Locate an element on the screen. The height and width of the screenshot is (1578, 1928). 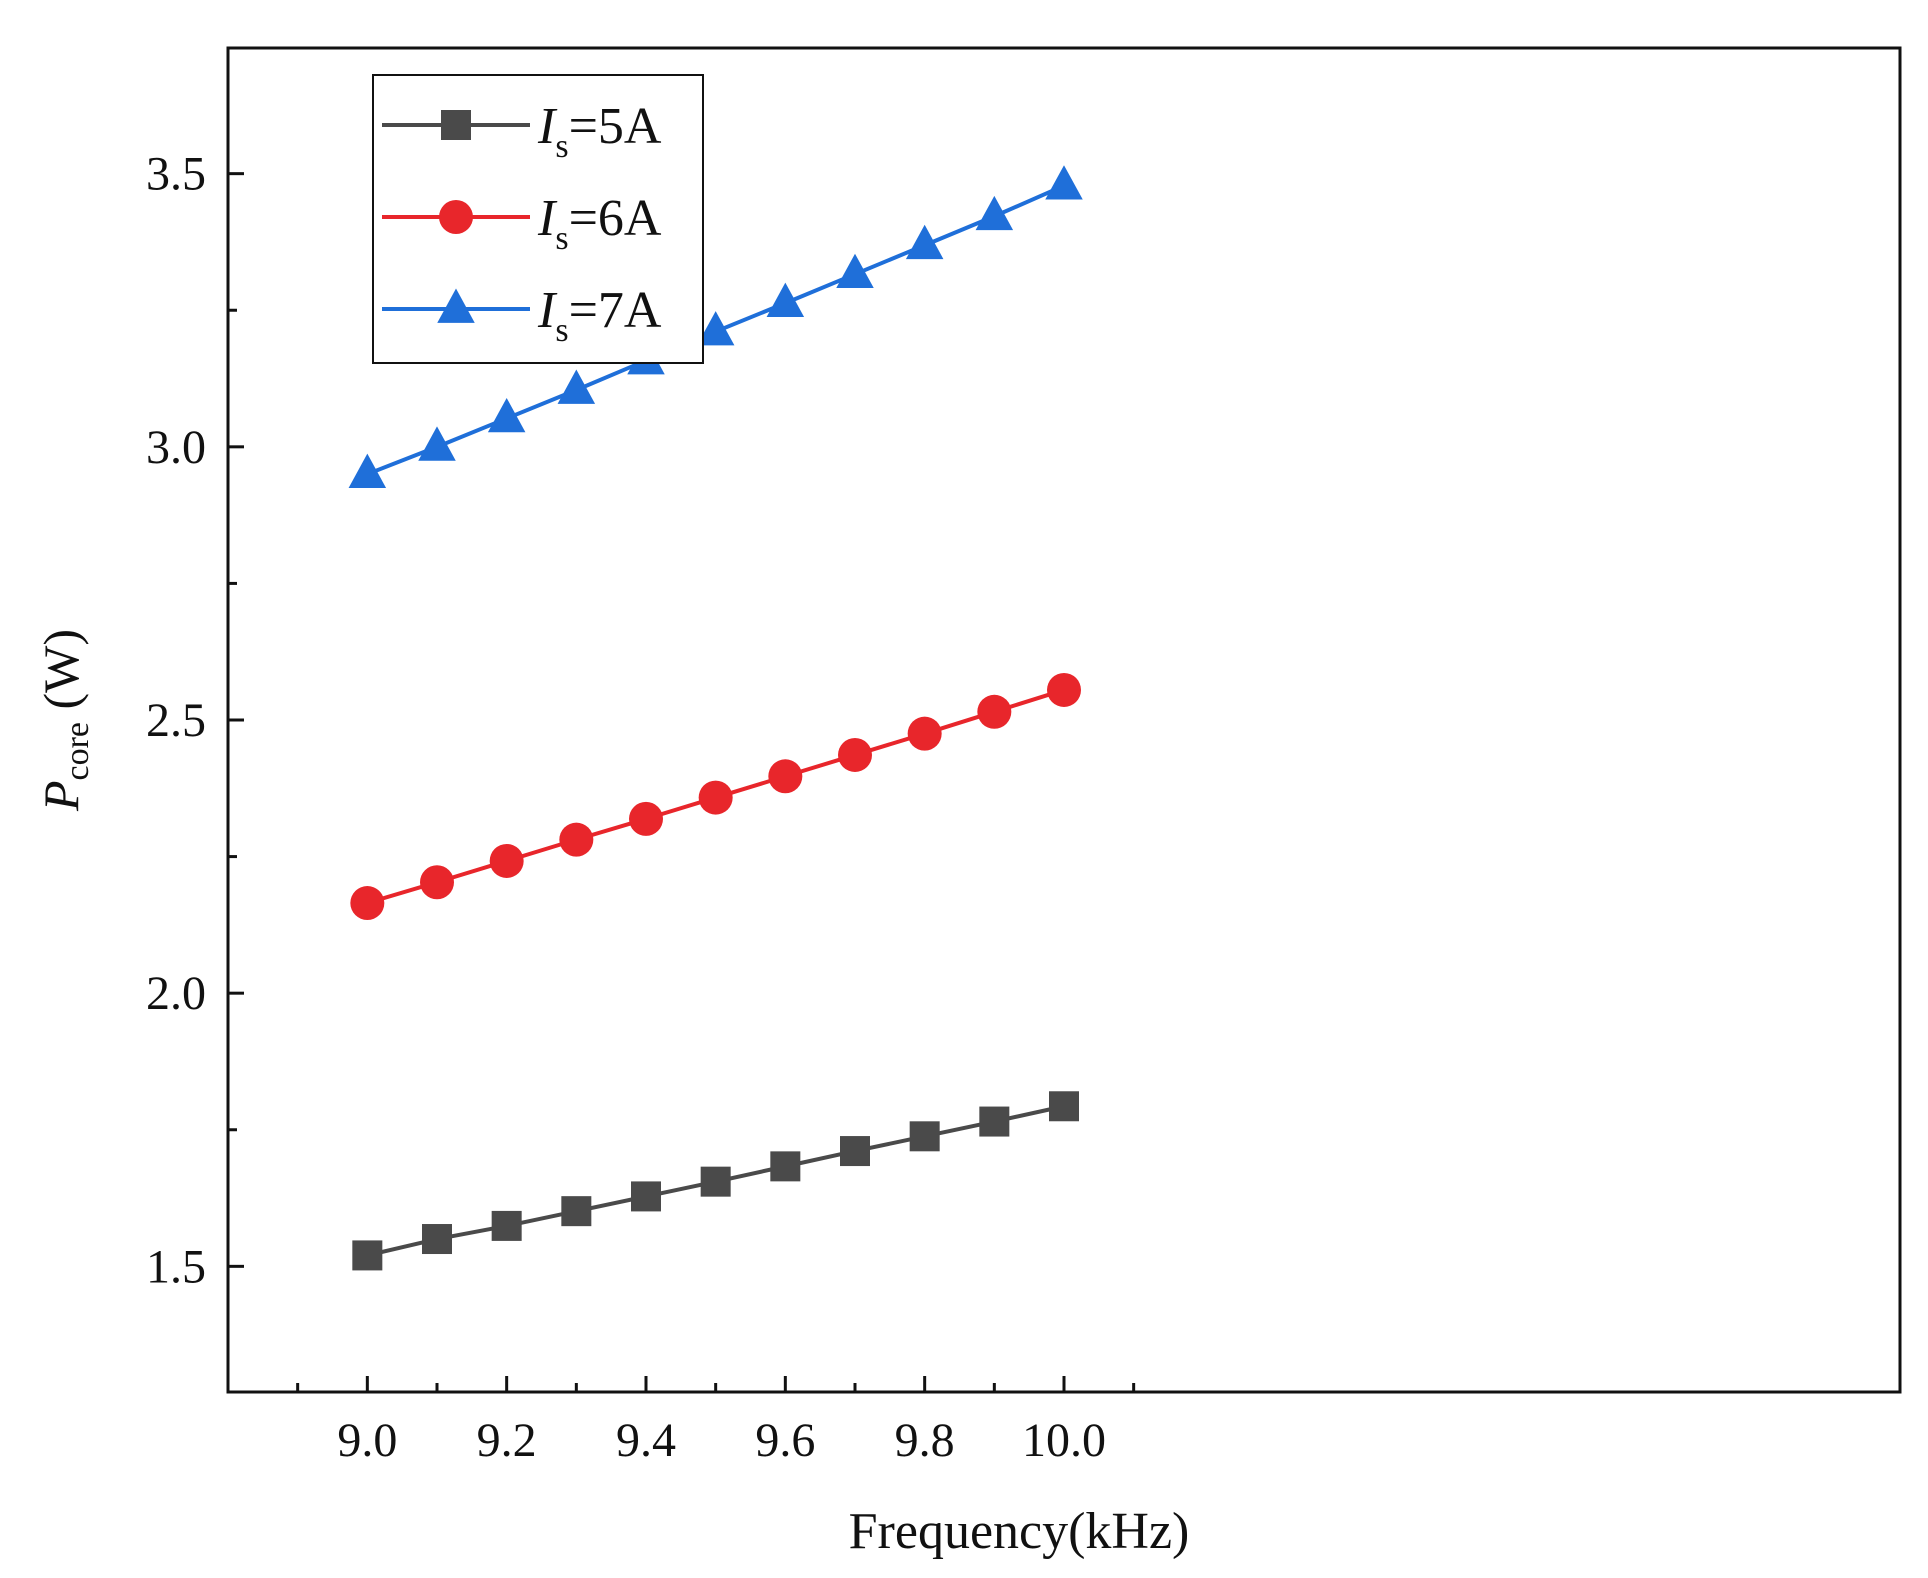
x-tick-label: 9.8 is located at coordinates (925, 1440).